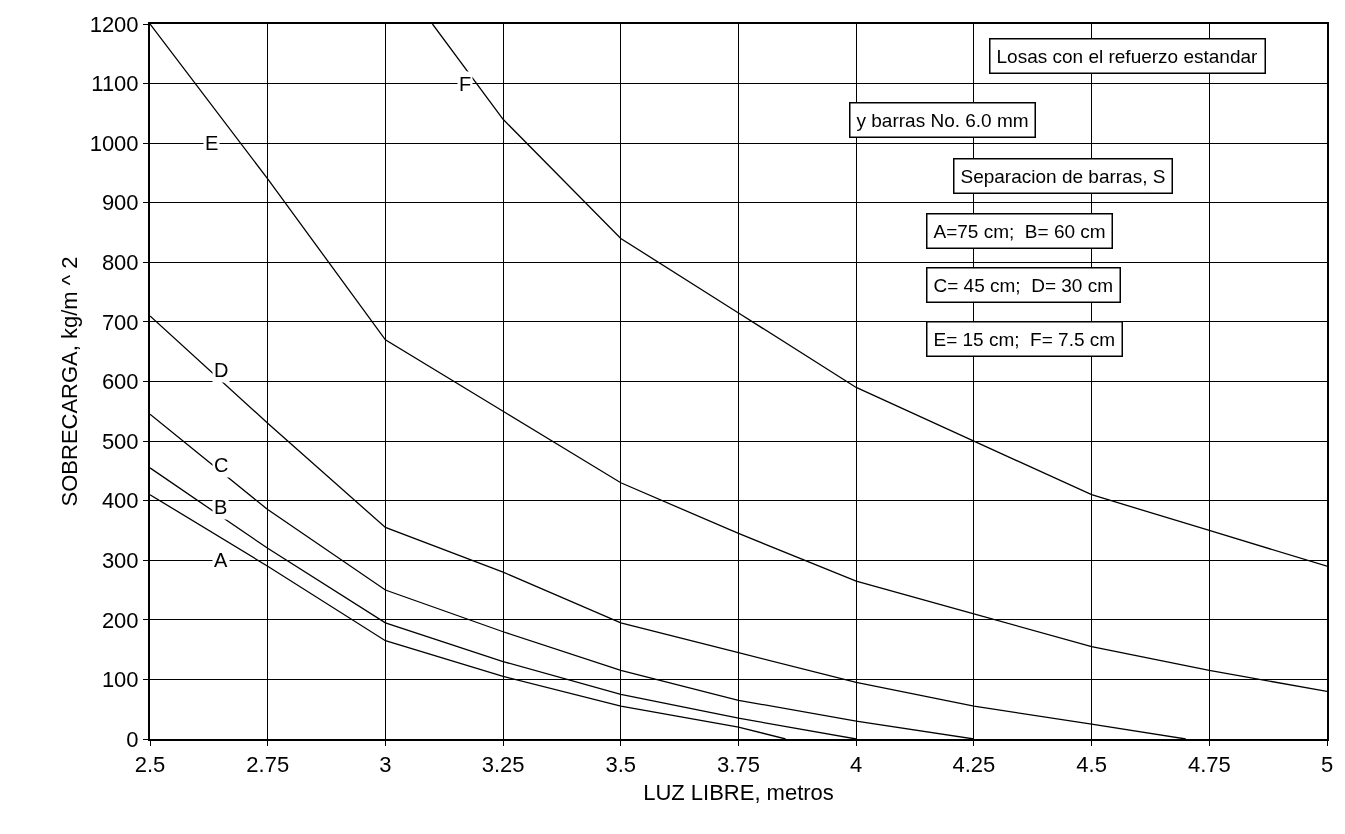 This screenshot has width=1345, height=834. Describe the element at coordinates (465, 84) in the screenshot. I see `annotation: F` at that location.